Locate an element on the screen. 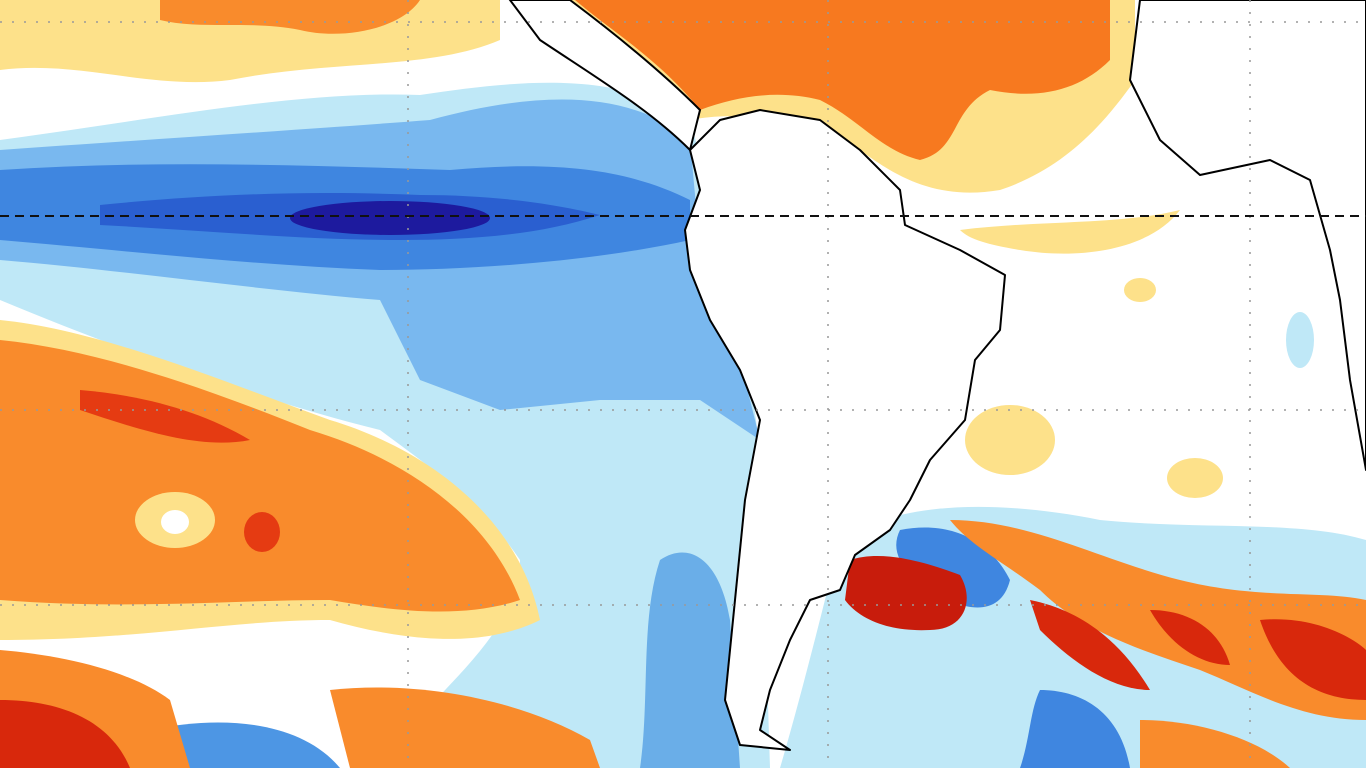 The image size is (1366, 768). cold-anomaly-core is located at coordinates (390, 218).